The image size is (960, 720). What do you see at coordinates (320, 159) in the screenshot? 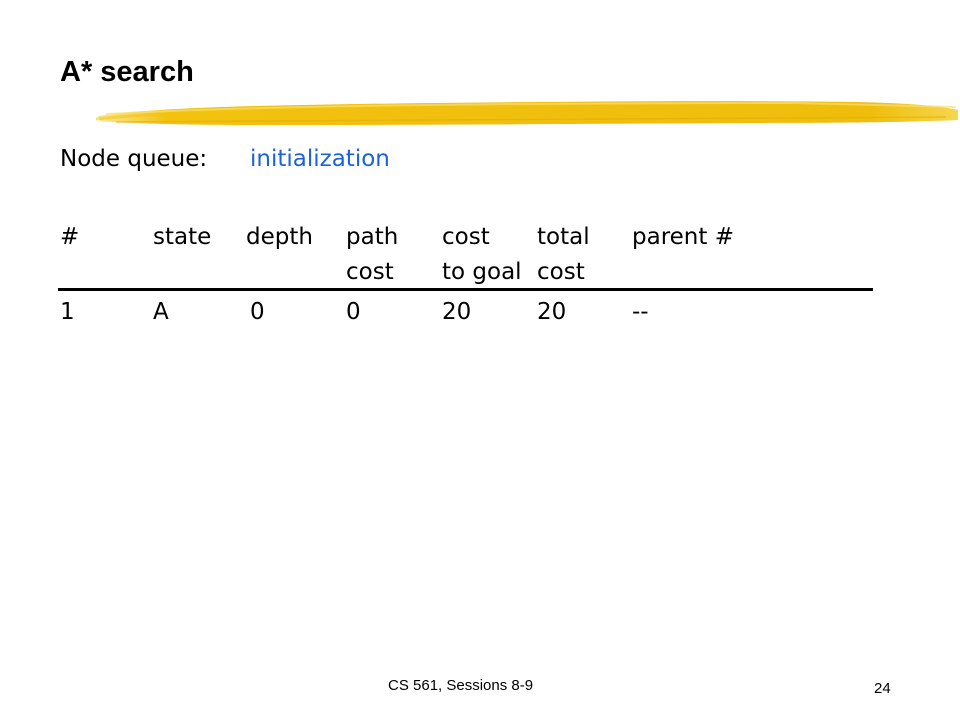
I see `node-queue-status: initialization` at bounding box center [320, 159].